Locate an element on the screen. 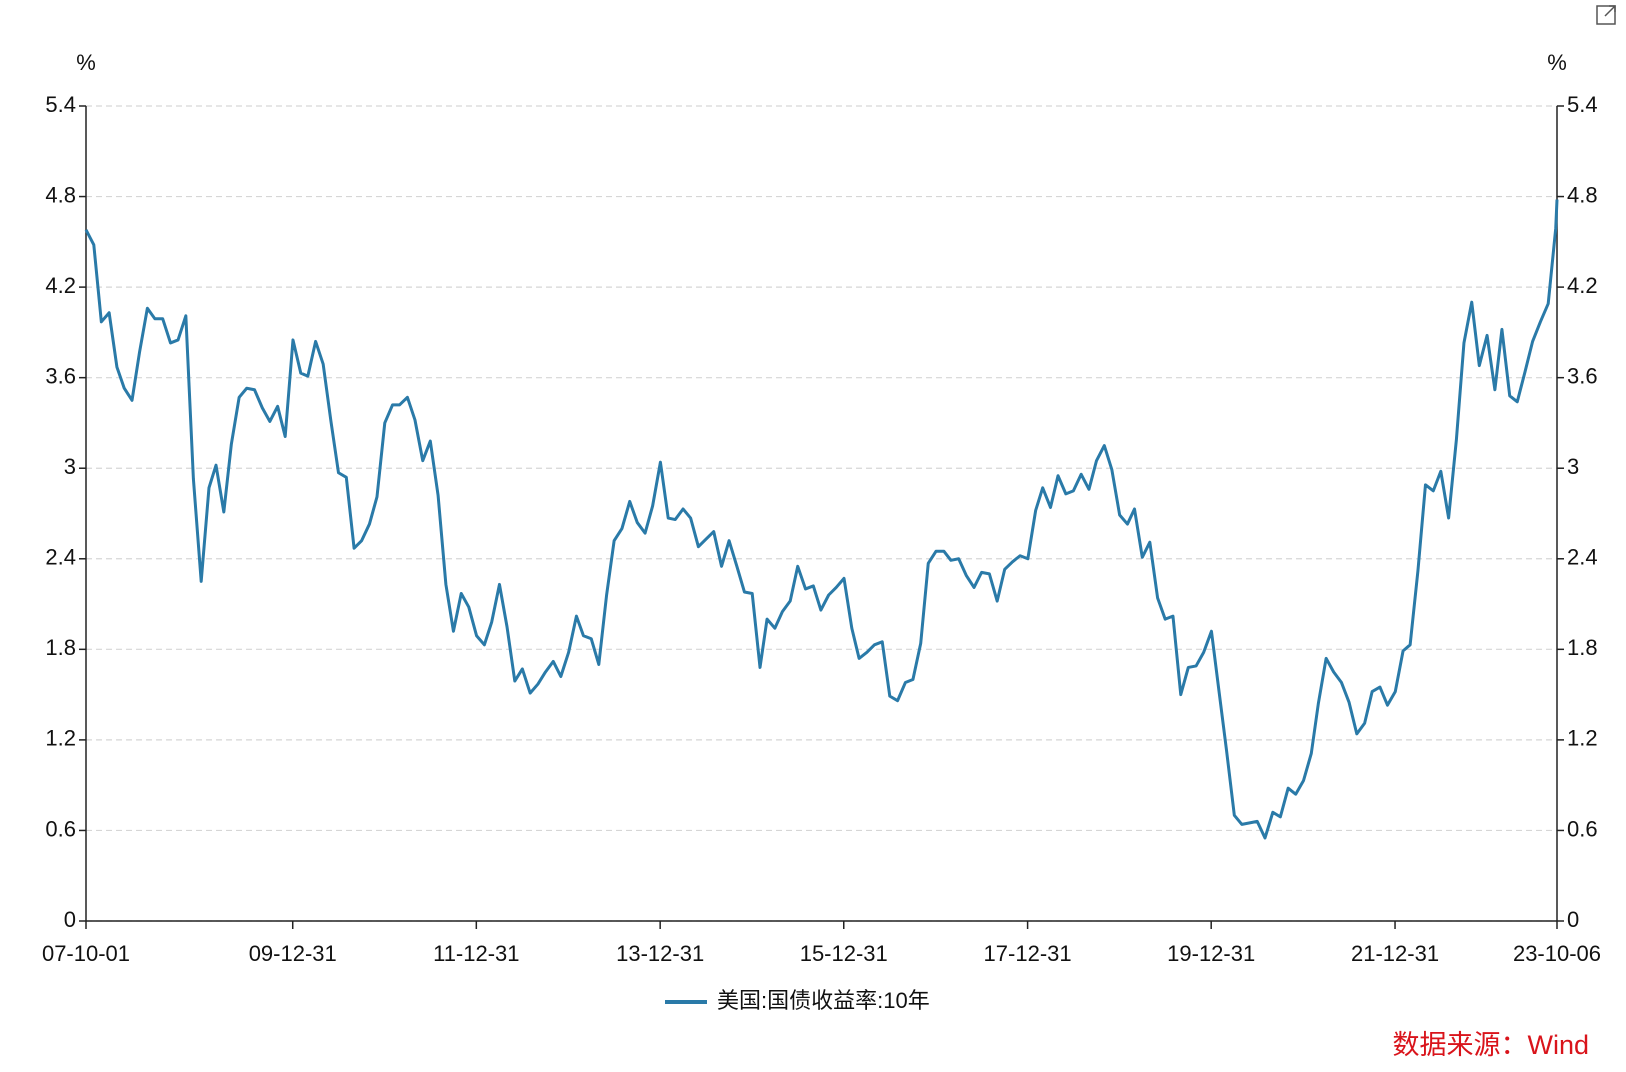  x-tick-label: 23-10-06 is located at coordinates (1557, 953).